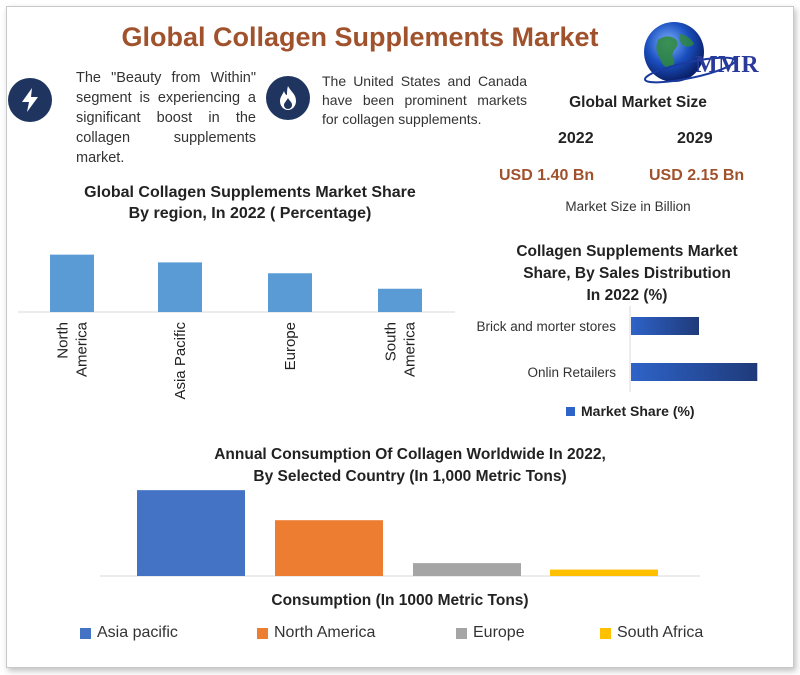 The height and width of the screenshot is (675, 800). I want to click on legend-item-europe: Europe, so click(490, 633).